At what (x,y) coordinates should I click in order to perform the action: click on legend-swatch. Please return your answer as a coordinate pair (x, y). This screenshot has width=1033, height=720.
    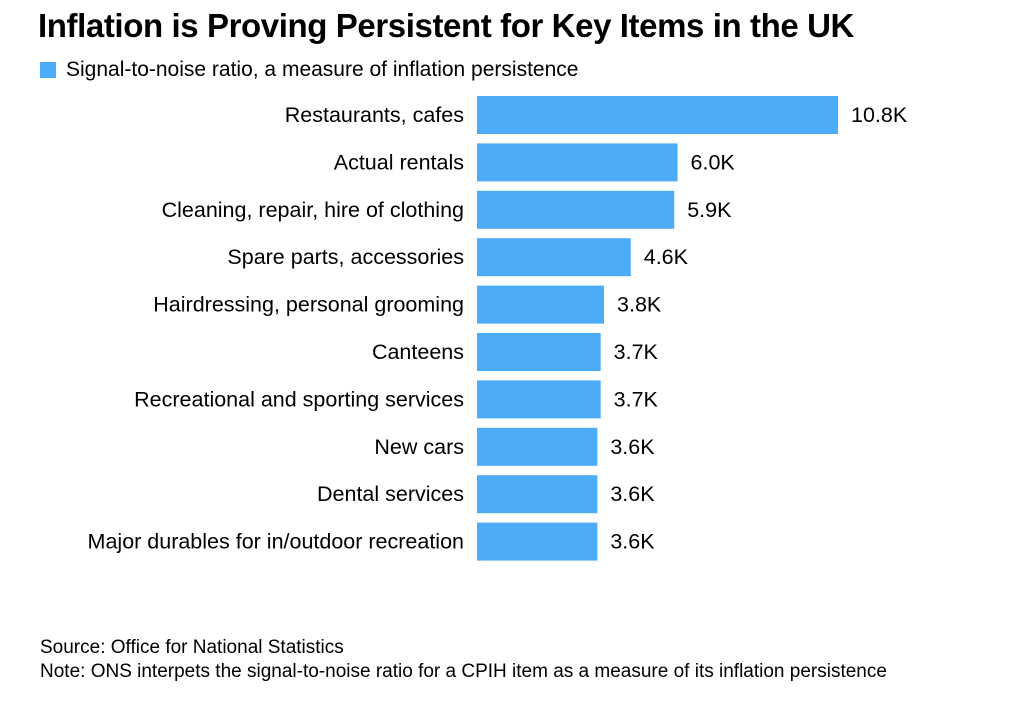
    Looking at the image, I should click on (48, 70).